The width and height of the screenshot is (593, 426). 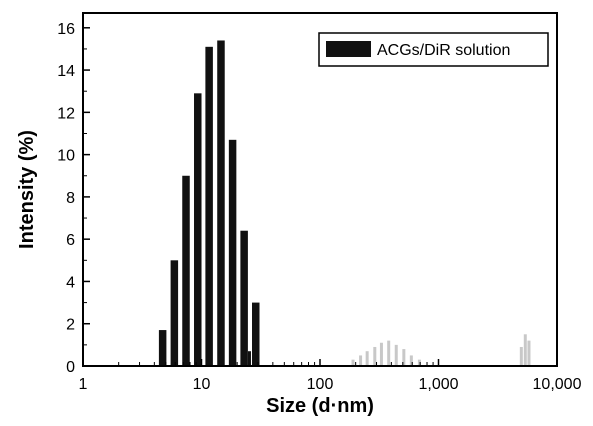 I want to click on x-tick-label: 10,000, so click(x=557, y=384).